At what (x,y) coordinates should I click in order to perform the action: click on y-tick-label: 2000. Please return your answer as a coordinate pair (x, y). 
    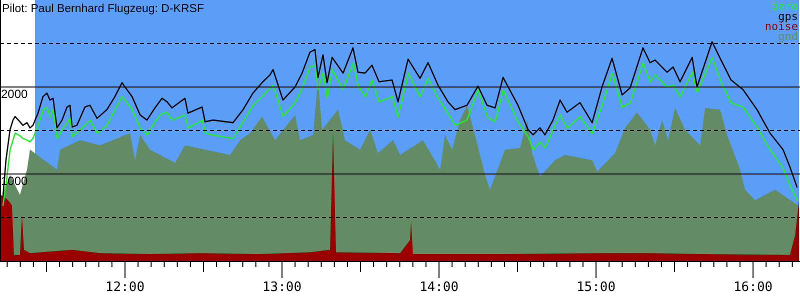
    Looking at the image, I should click on (14, 93).